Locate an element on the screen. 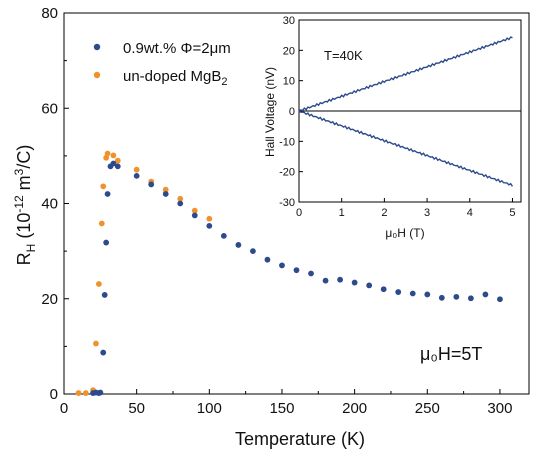 The width and height of the screenshot is (550, 456). inset-y-tick-label: 10 is located at coordinates (289, 82).